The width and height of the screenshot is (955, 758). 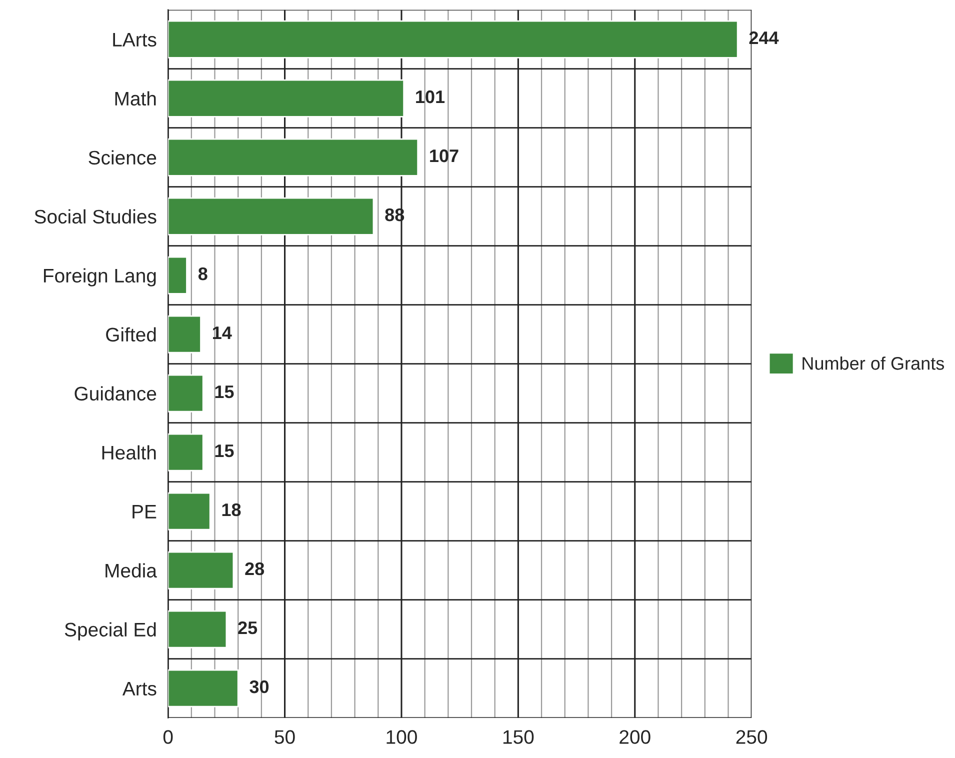 What do you see at coordinates (129, 452) in the screenshot?
I see `y-tick-label: Health` at bounding box center [129, 452].